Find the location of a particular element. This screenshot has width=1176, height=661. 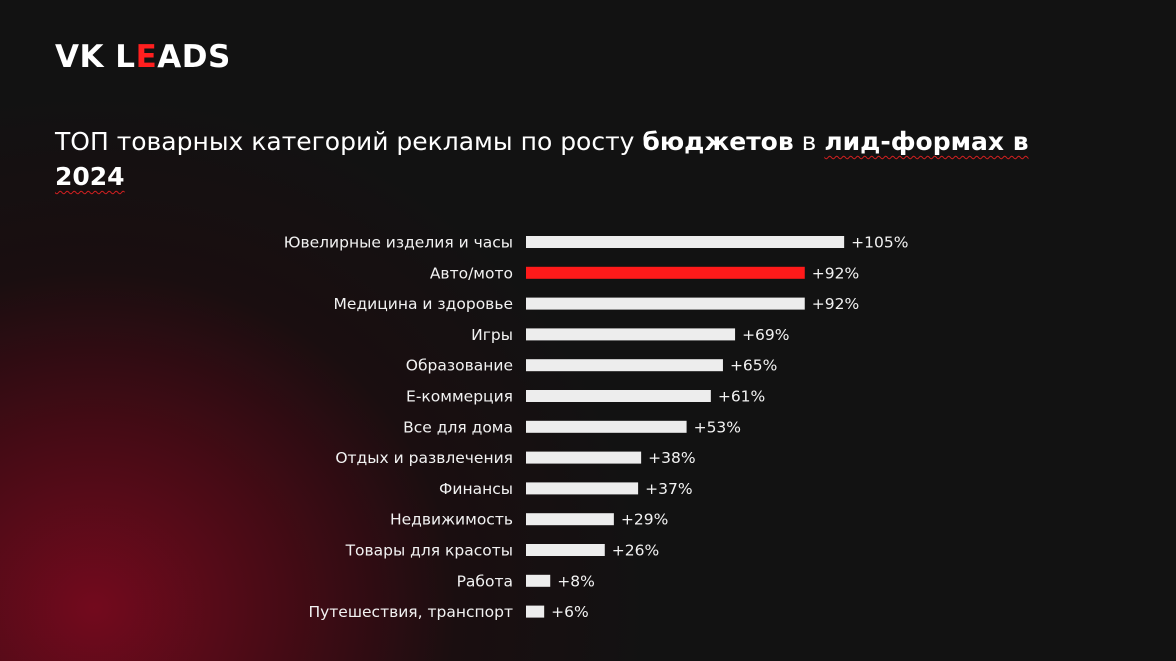

value-label-1: +92% is located at coordinates (835, 273).